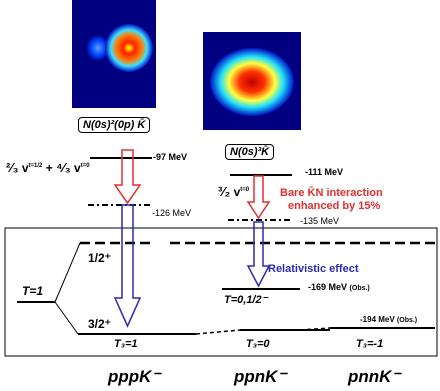 The width and height of the screenshot is (440, 391). I want to click on config-ppn: N(0s)³K̄, so click(250, 152).